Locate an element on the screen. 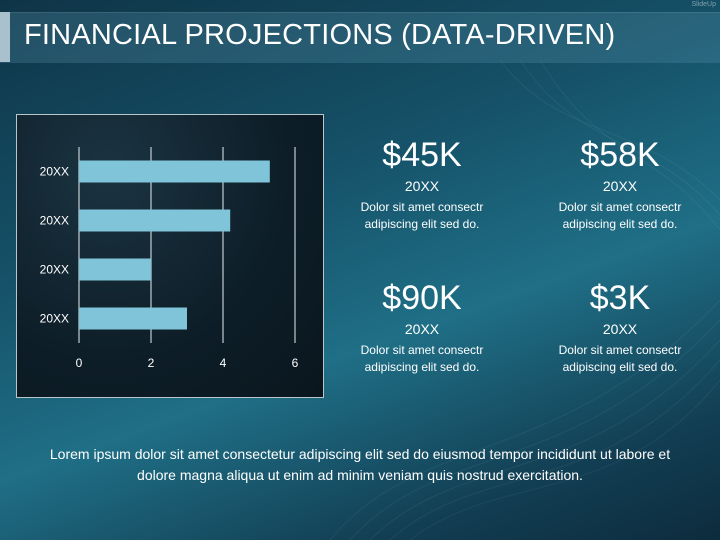 This screenshot has height=540, width=720. kpi-value: $3K is located at coordinates (620, 298).